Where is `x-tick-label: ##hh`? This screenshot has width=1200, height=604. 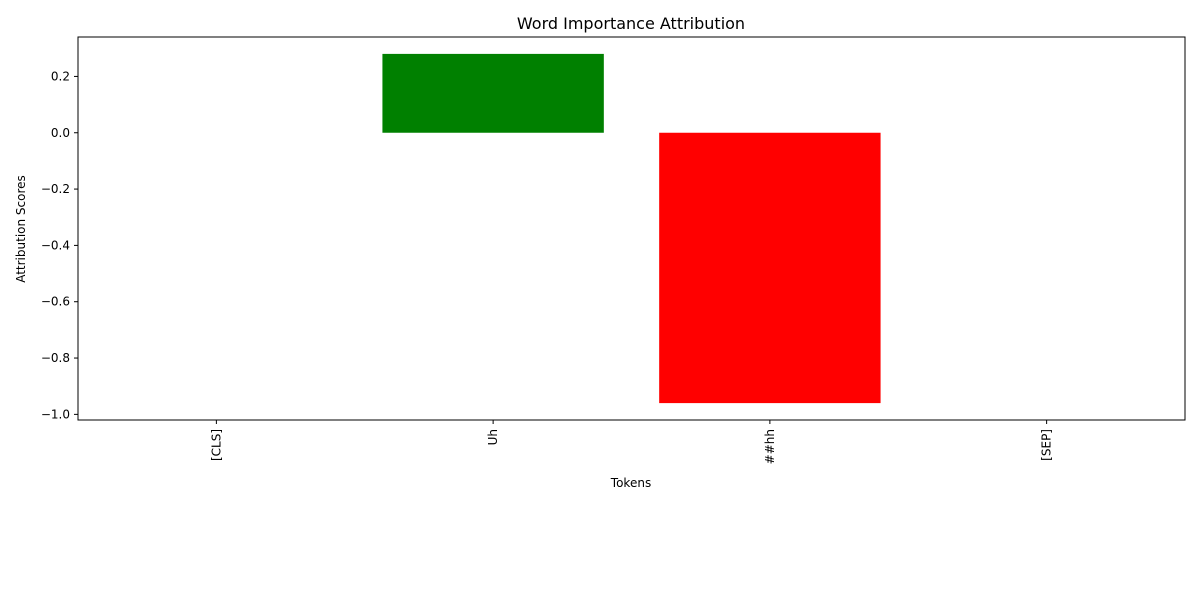 x-tick-label: ##hh is located at coordinates (770, 446).